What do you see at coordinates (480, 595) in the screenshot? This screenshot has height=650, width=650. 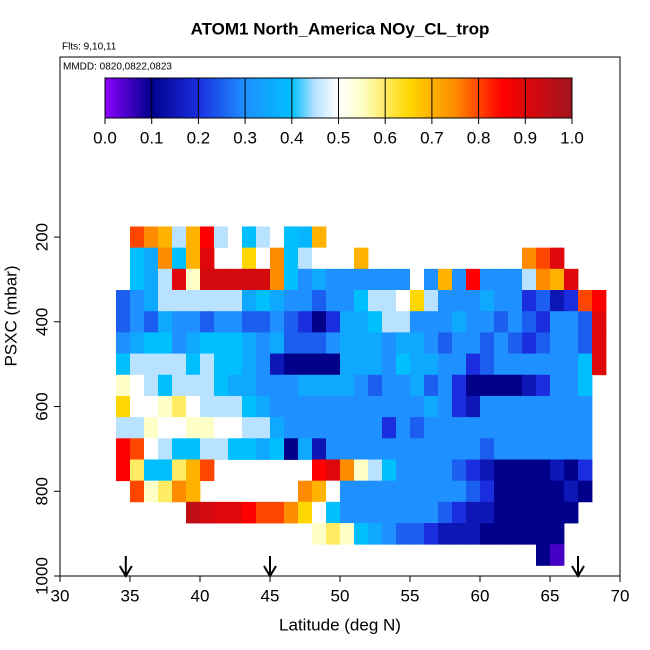 I see `x-tick-label: 60` at bounding box center [480, 595].